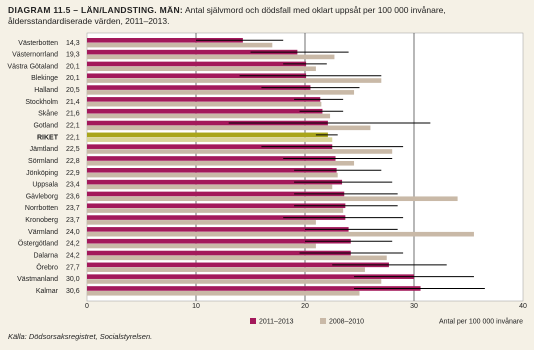 This screenshot has width=534, height=350. Describe the element at coordinates (73, 267) in the screenshot. I see `value-label: 27,7` at that location.